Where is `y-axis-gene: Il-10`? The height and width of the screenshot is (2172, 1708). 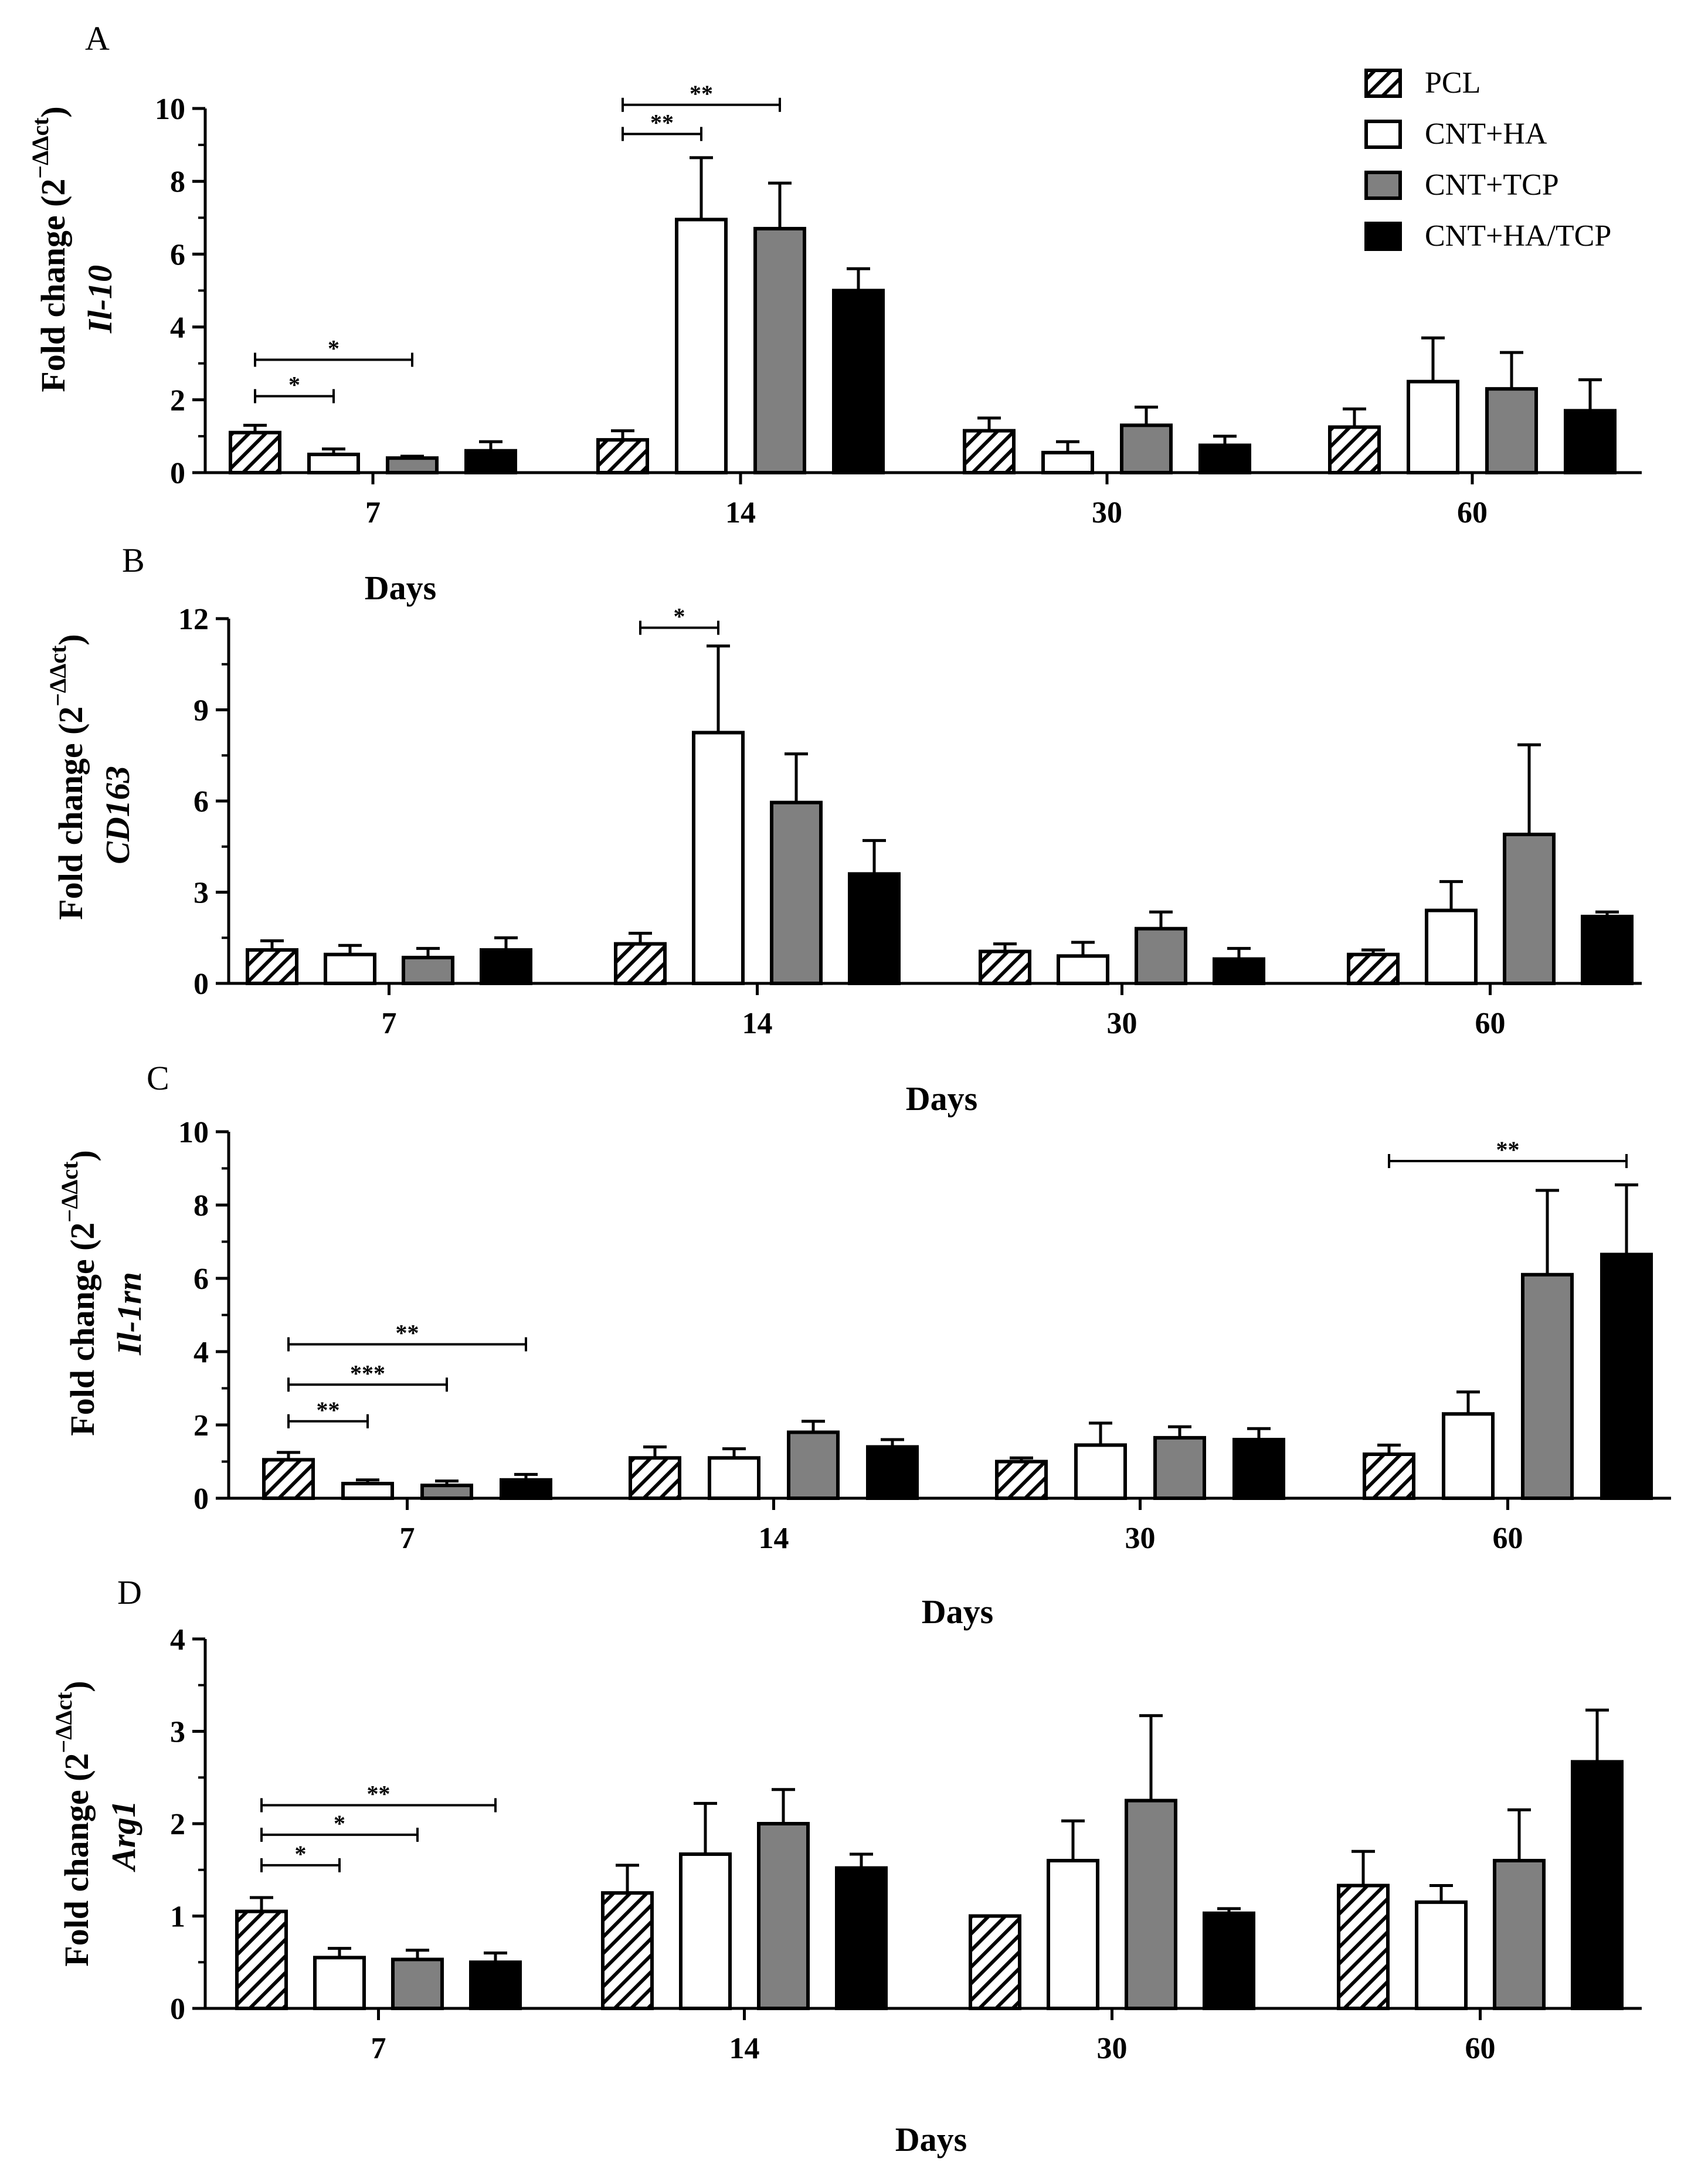 y-axis-gene: Il-10 is located at coordinates (100, 299).